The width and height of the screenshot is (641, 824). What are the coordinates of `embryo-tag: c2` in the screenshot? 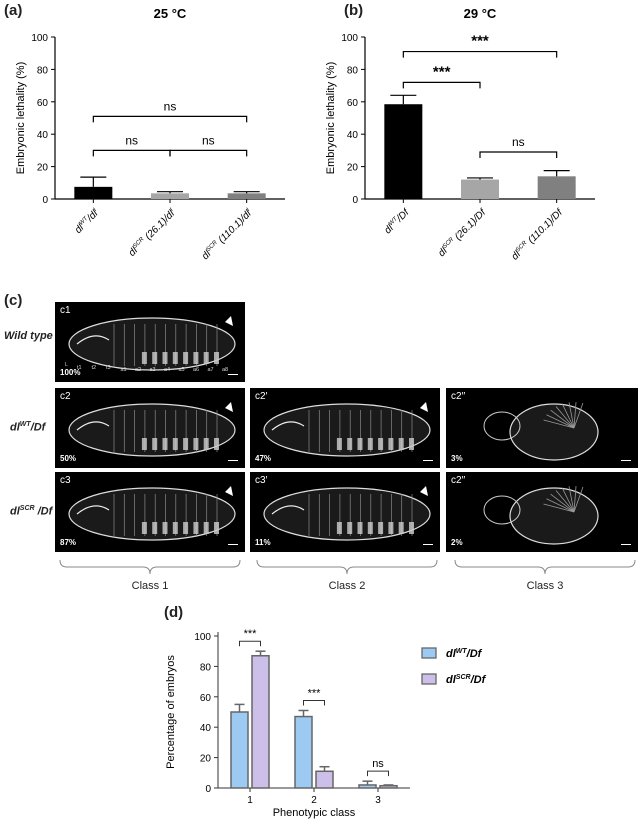 It's located at (65, 396).